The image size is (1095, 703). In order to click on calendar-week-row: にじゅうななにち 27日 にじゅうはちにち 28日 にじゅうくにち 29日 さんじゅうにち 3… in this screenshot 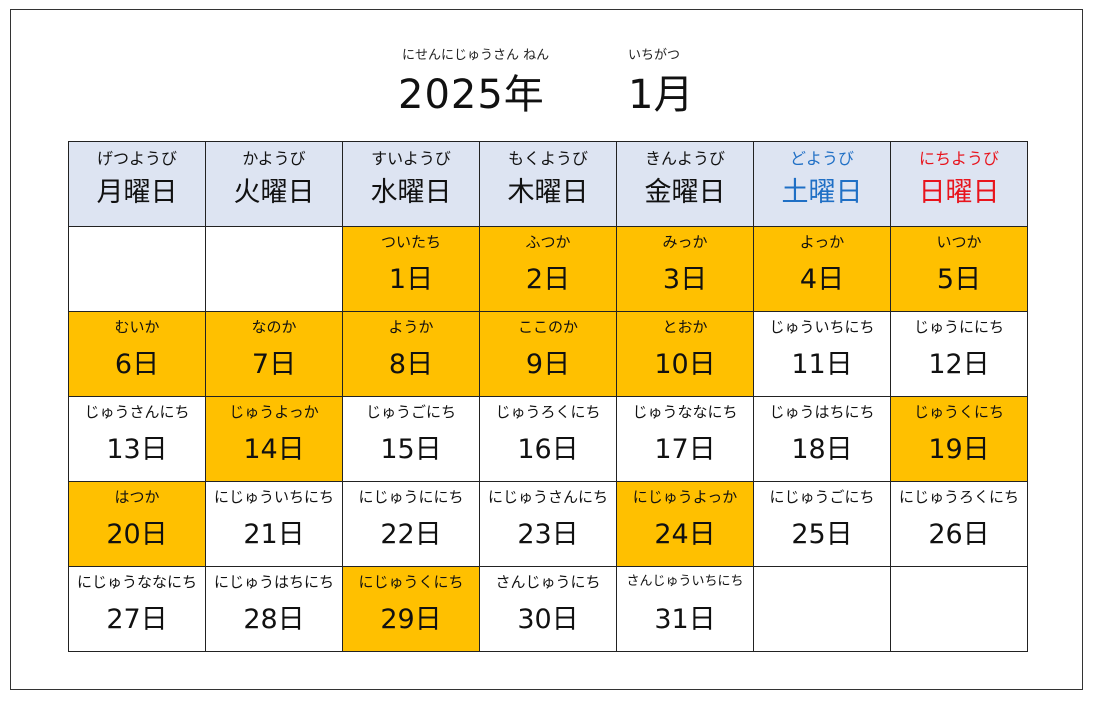, I will do `click(548, 609)`.